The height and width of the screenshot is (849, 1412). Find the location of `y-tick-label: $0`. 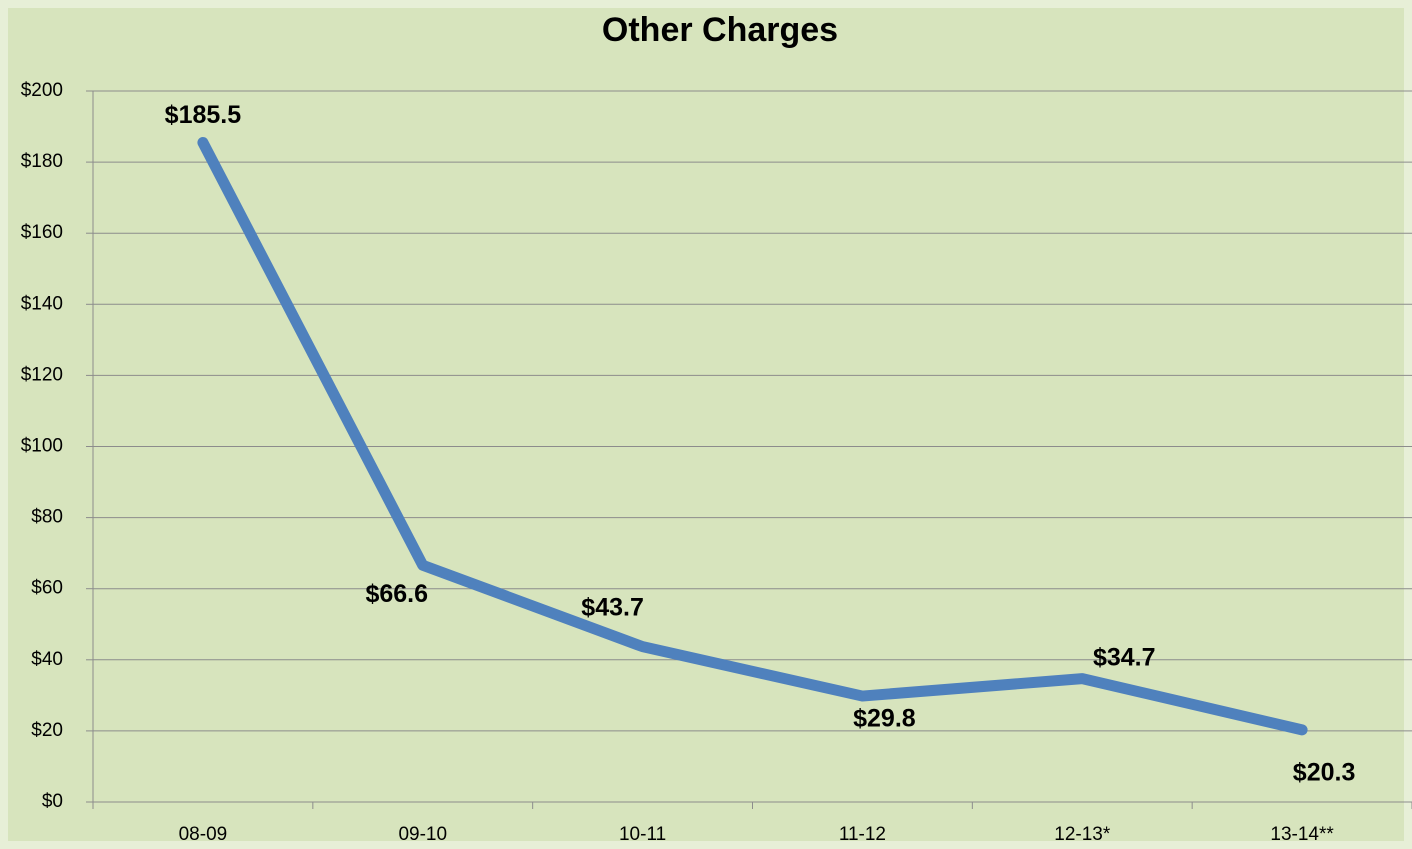

y-tick-label: $0 is located at coordinates (52, 801).